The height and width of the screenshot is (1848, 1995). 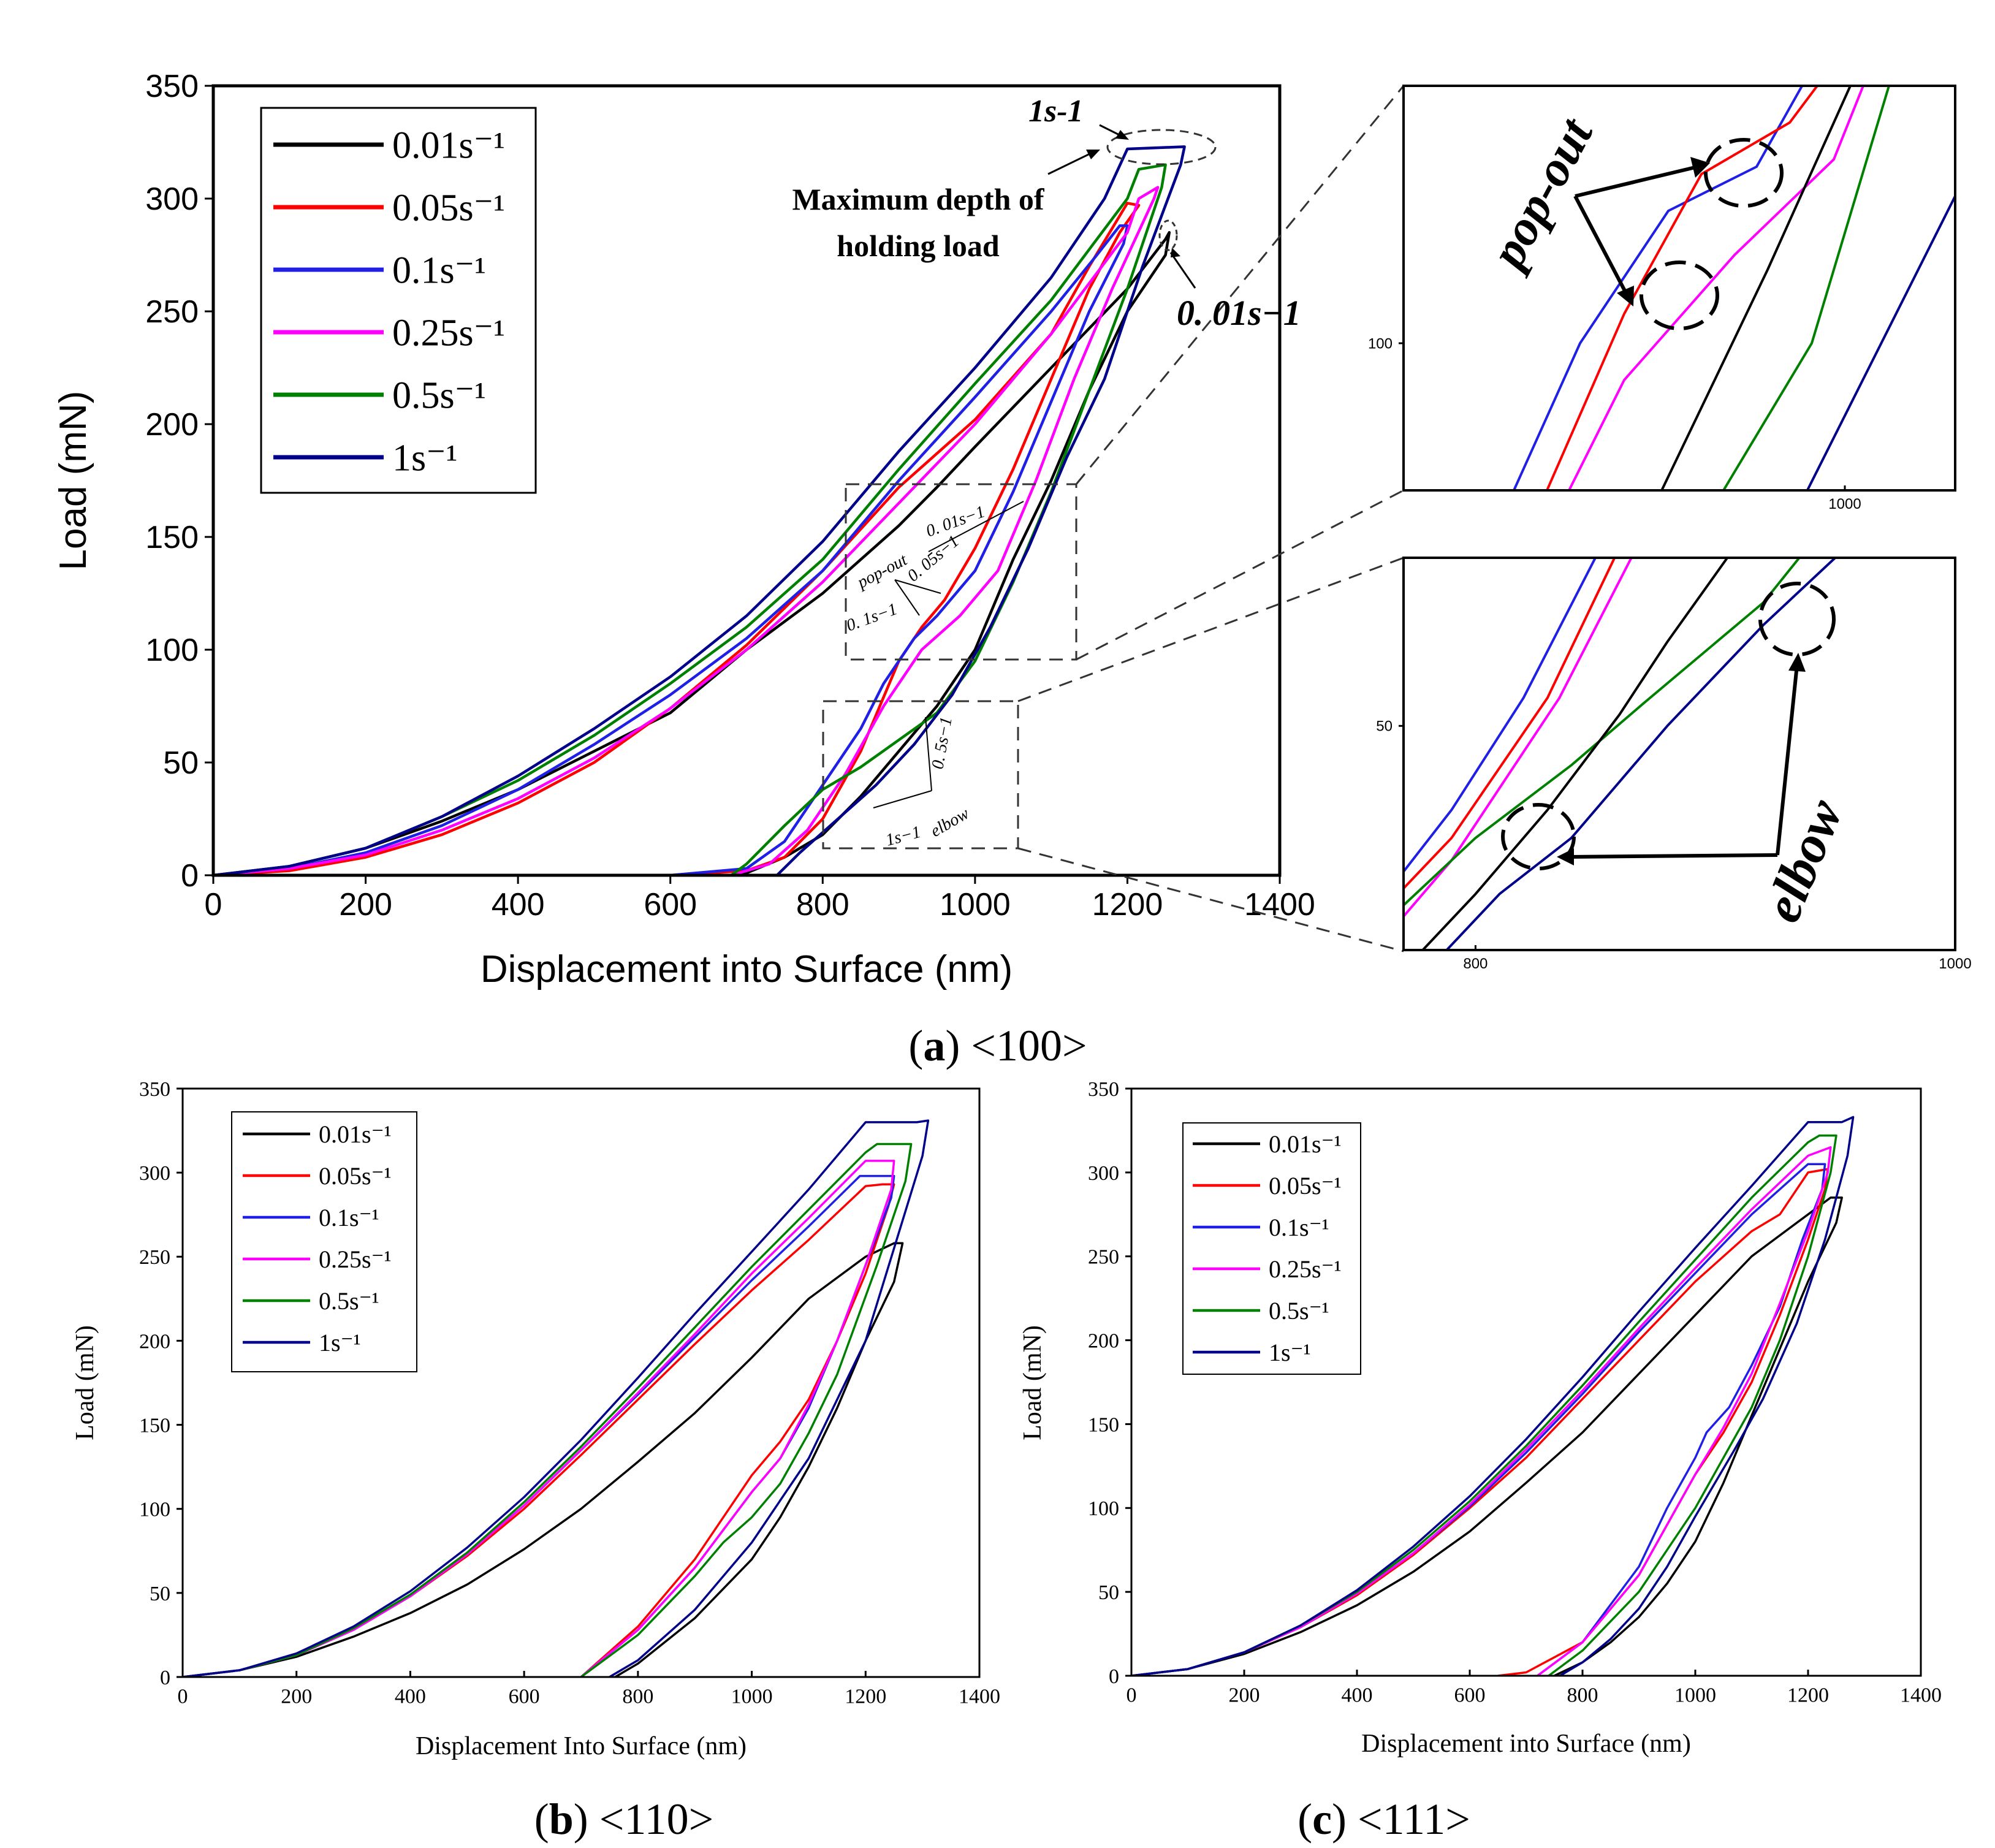 What do you see at coordinates (154, 1089) in the screenshot?
I see `b-ytick-label: 350` at bounding box center [154, 1089].